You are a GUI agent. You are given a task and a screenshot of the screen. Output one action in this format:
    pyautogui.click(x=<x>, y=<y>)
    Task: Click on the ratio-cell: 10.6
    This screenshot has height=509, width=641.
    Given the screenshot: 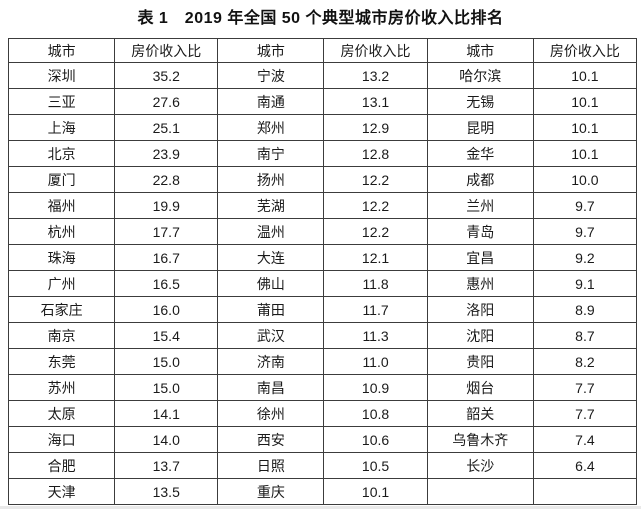 What is the action you would take?
    pyautogui.click(x=375, y=439)
    